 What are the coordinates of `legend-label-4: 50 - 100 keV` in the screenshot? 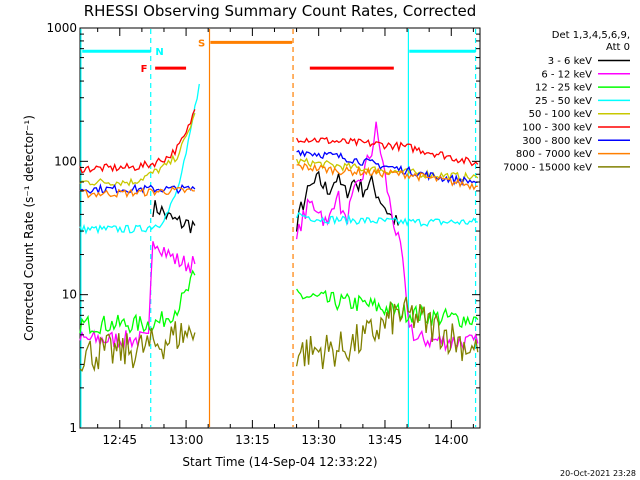 It's located at (561, 114).